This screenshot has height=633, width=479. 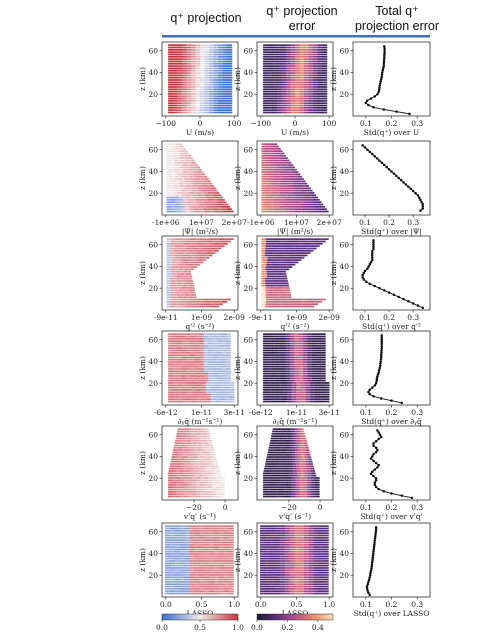 I want to click on y-tick-label: 60, so click(x=248, y=339).